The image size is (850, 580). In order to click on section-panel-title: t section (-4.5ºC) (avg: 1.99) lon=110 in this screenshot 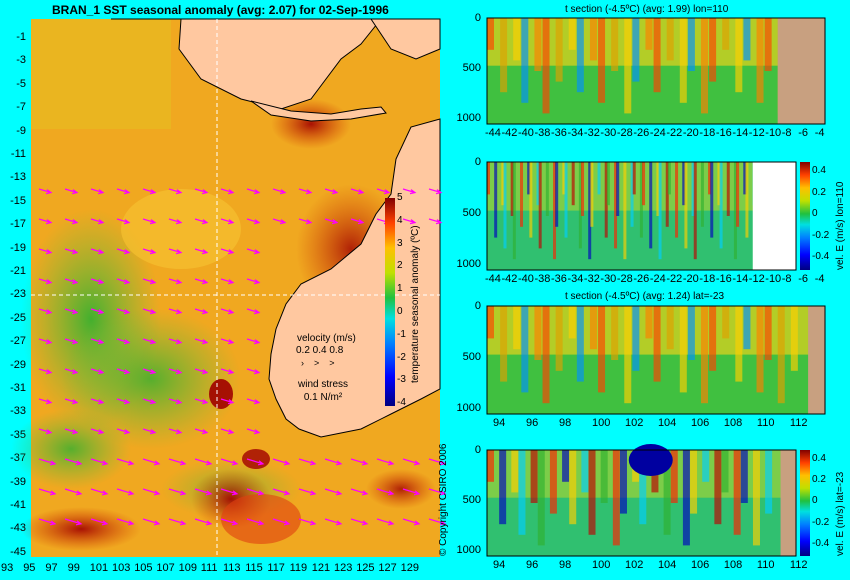, I will do `click(647, 9)`.